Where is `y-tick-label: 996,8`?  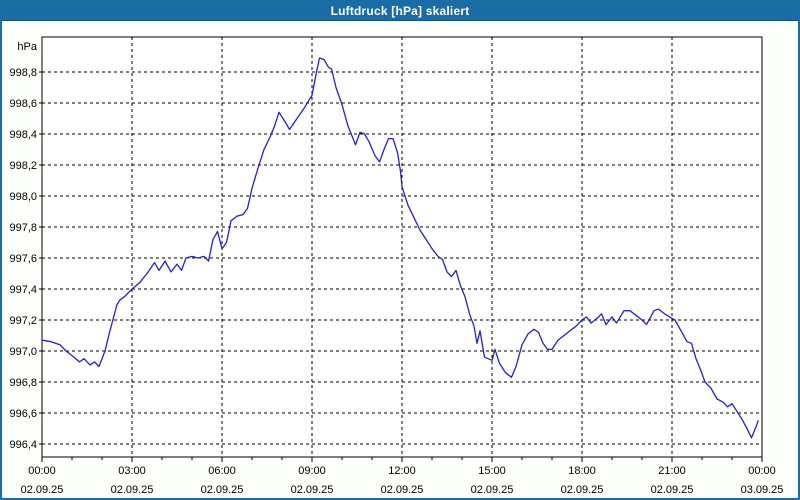
y-tick-label: 996,8 is located at coordinates (23, 383).